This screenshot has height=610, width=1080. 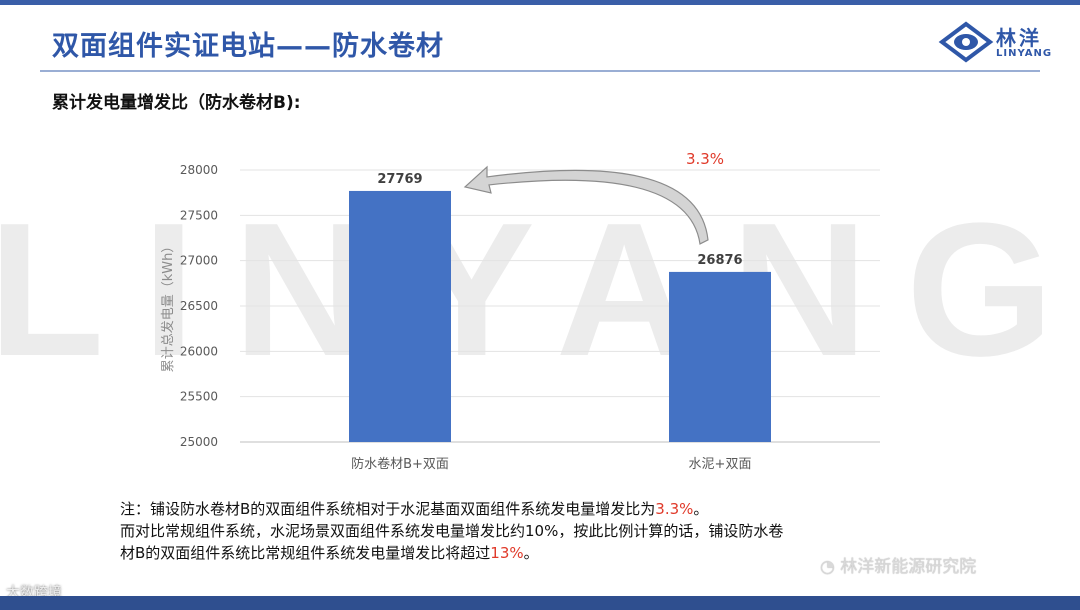 I want to click on x-axis-categories: 防水卷材B+双面 水泥+双面, so click(x=551, y=464).